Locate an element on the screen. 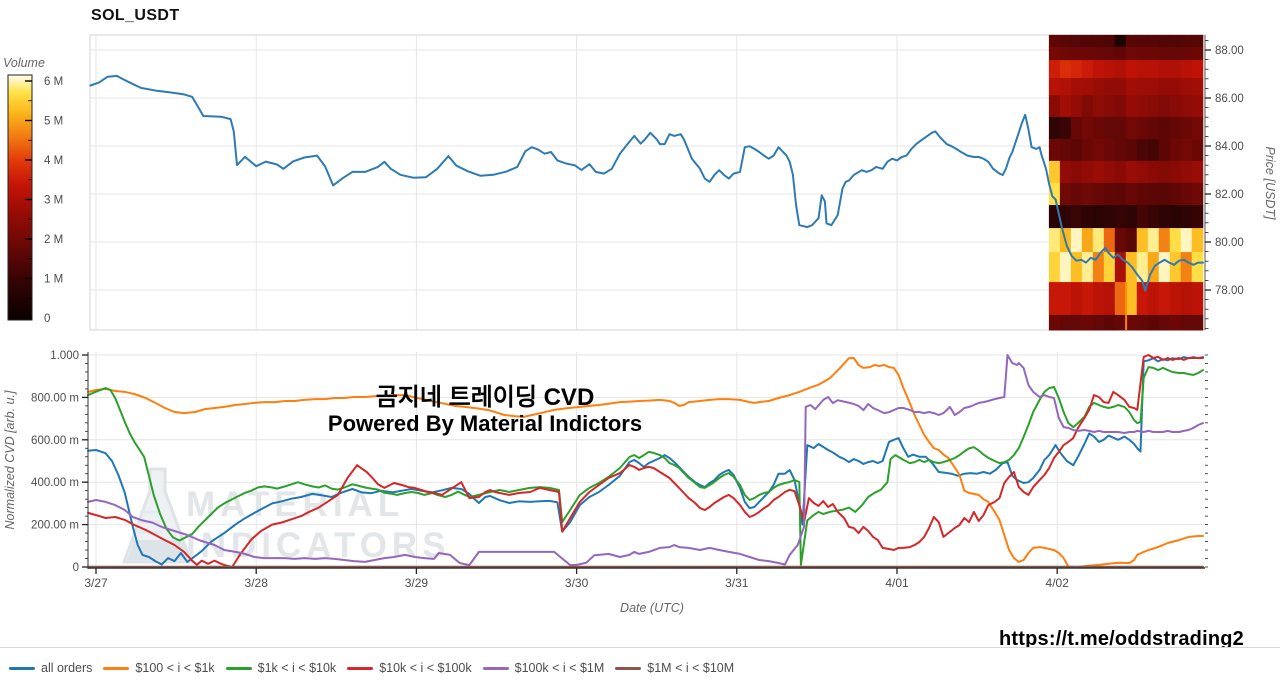 This screenshot has width=1280, height=688. volume-tick-label: 6 M is located at coordinates (53, 82).